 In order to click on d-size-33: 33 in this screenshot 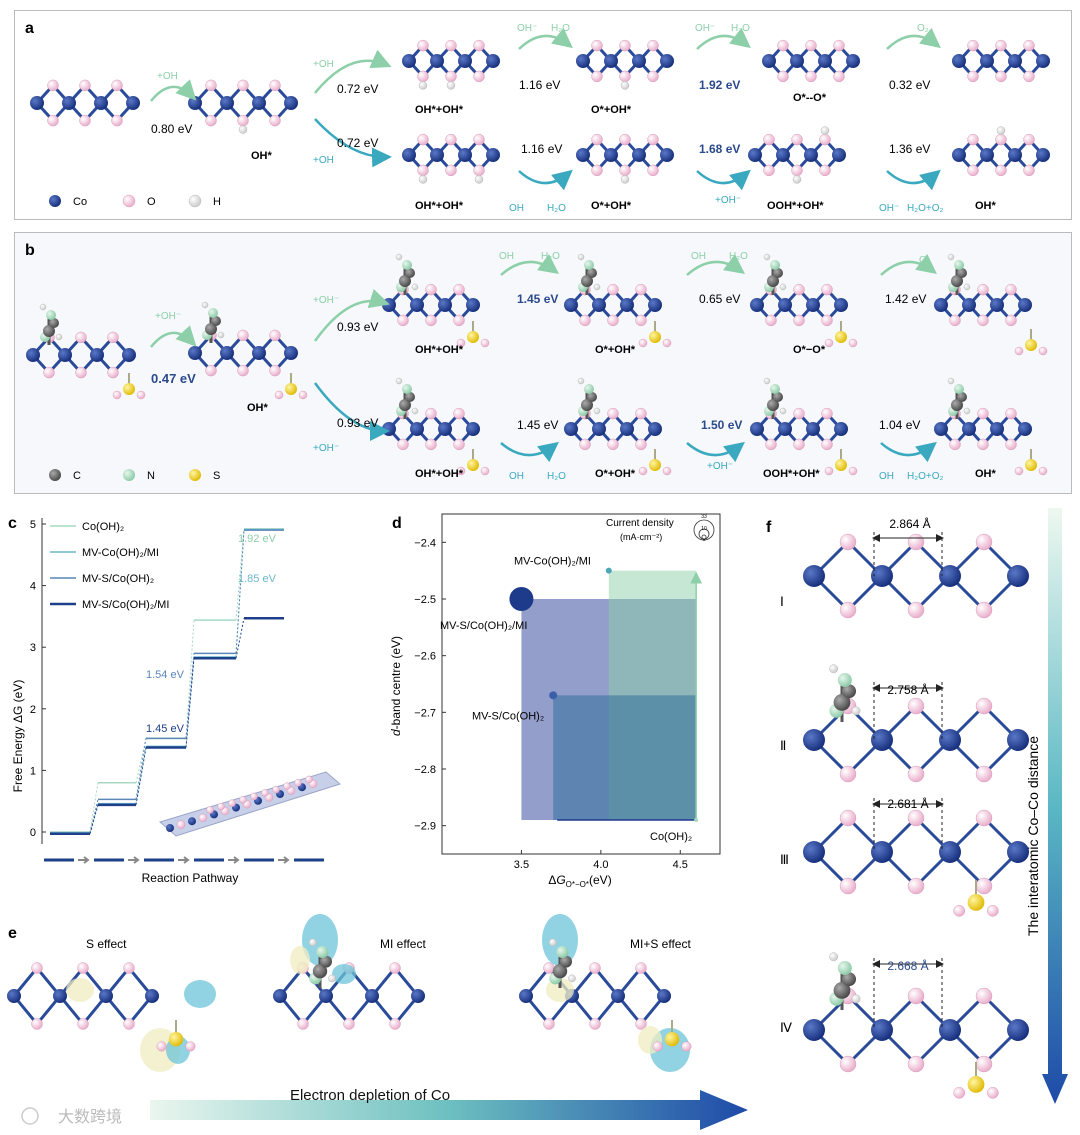, I will do `click(704, 517)`.